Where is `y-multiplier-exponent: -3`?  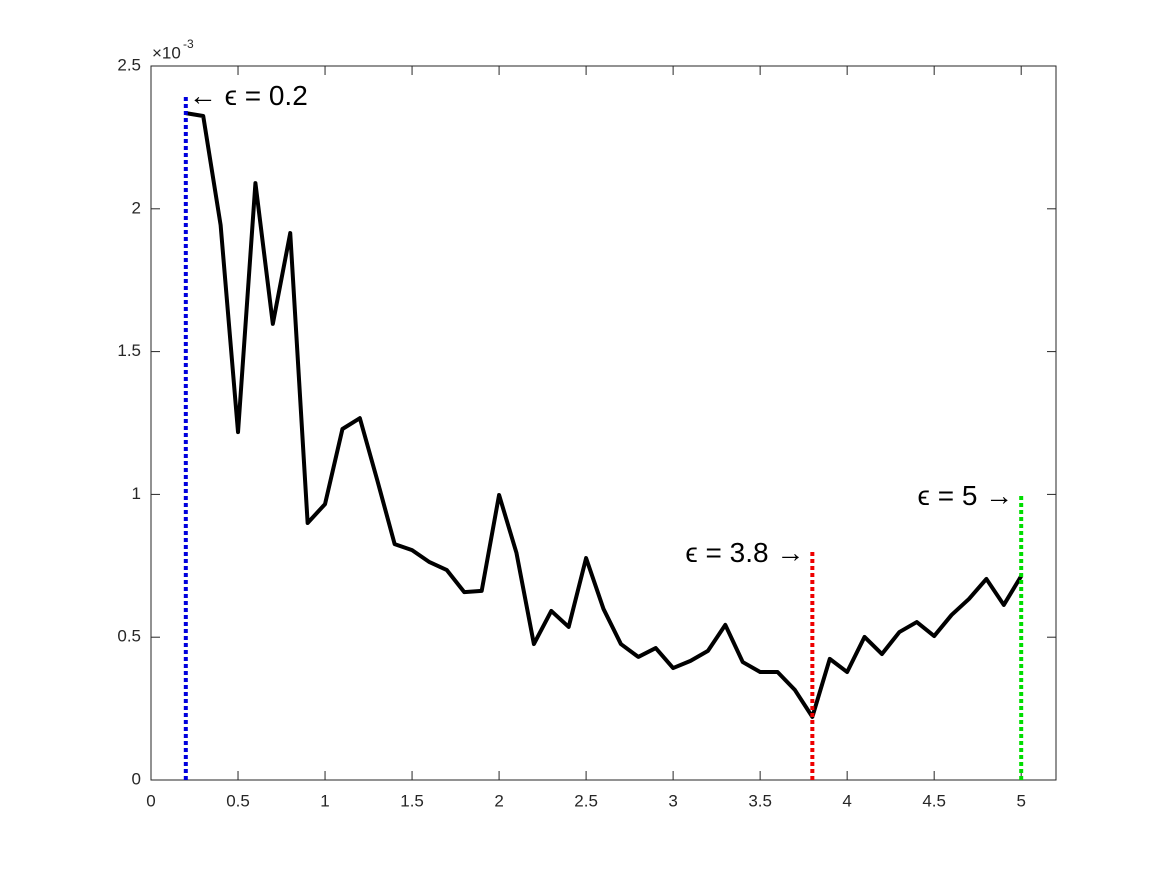 y-multiplier-exponent: -3 is located at coordinates (188, 44).